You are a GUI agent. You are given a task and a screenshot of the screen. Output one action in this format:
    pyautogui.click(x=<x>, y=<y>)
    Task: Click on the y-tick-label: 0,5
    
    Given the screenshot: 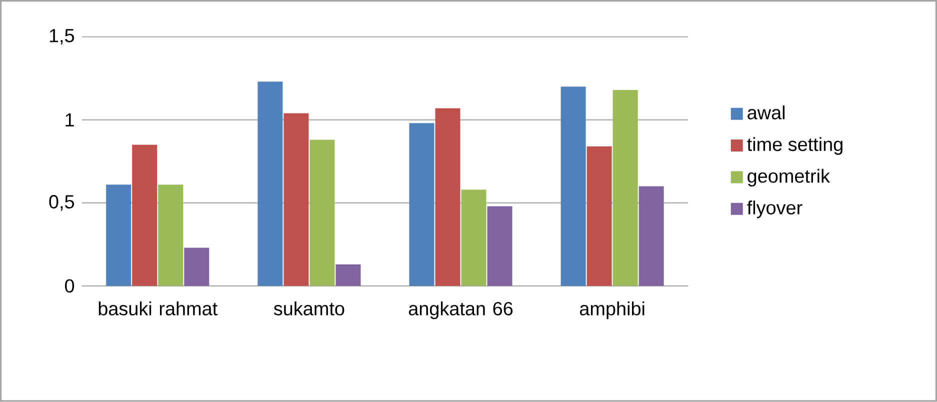 What is the action you would take?
    pyautogui.click(x=61, y=203)
    